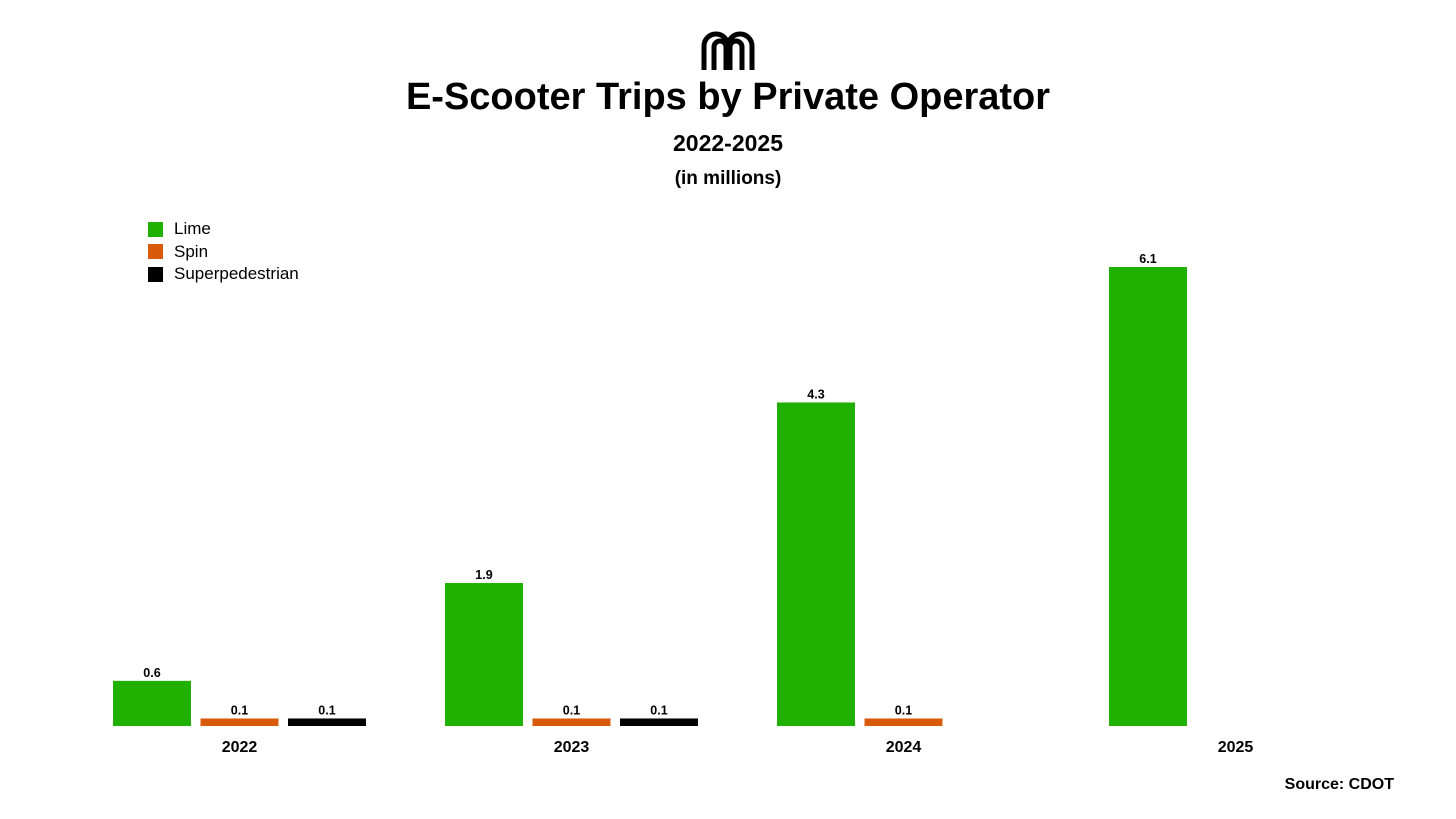 The image size is (1456, 819). I want to click on data-label-lime-2025: 6.1, so click(1147, 259).